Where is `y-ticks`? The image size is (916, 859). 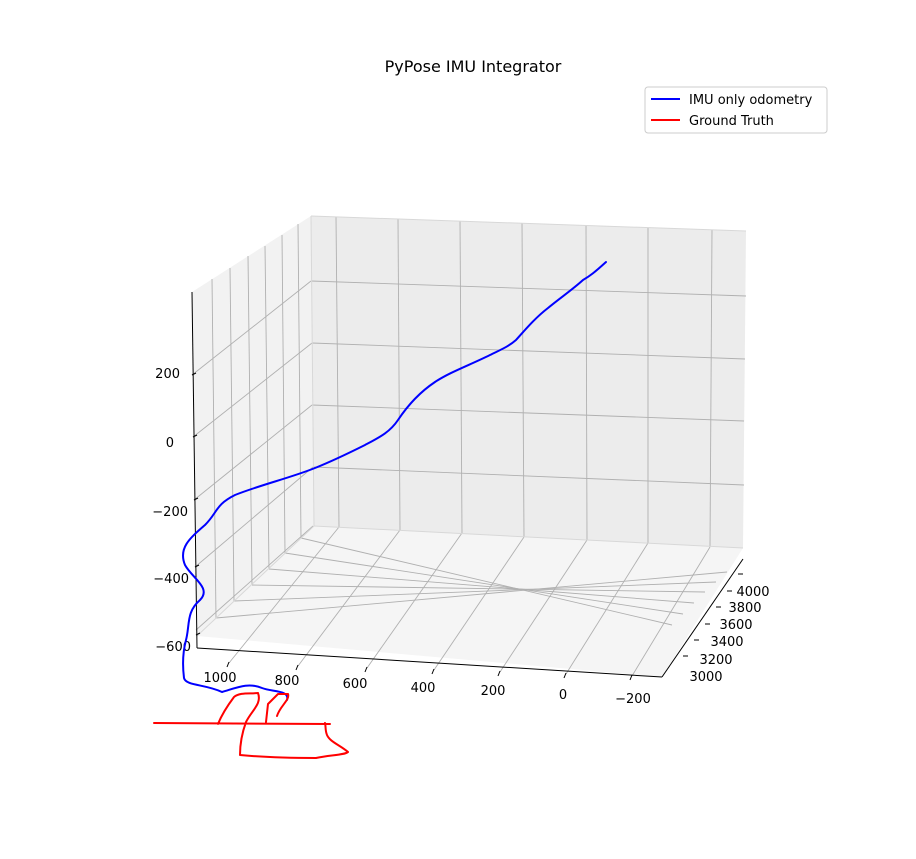 y-ticks is located at coordinates (713, 615).